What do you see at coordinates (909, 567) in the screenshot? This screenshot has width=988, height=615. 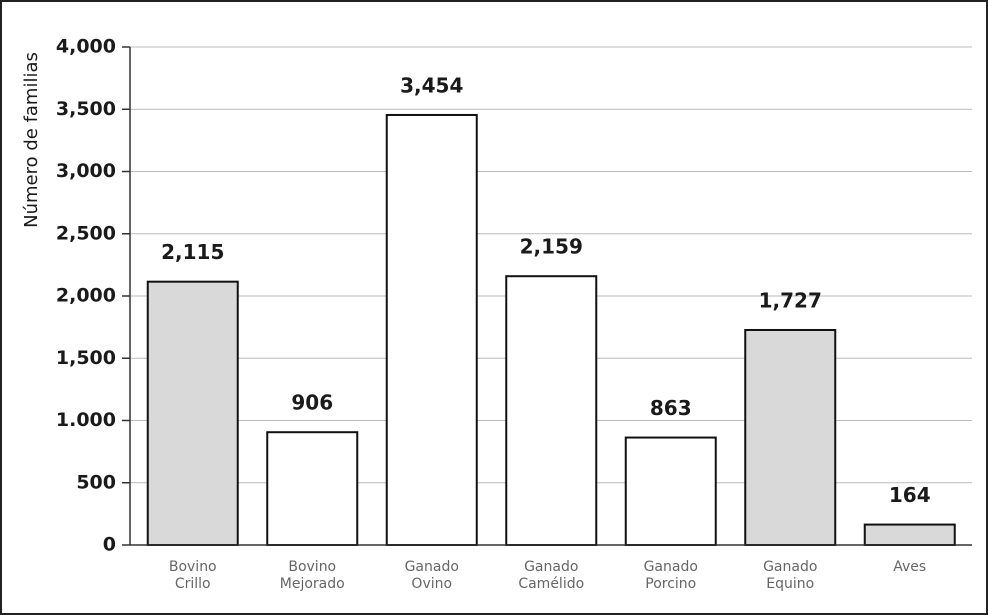 I see `x-tick-label: Aves` at bounding box center [909, 567].